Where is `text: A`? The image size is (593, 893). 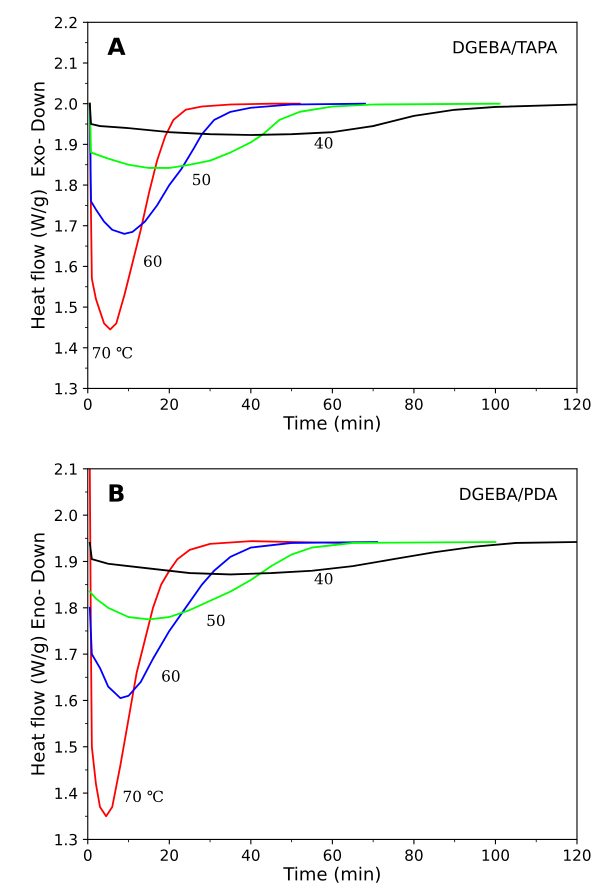 text: A is located at coordinates (116, 46).